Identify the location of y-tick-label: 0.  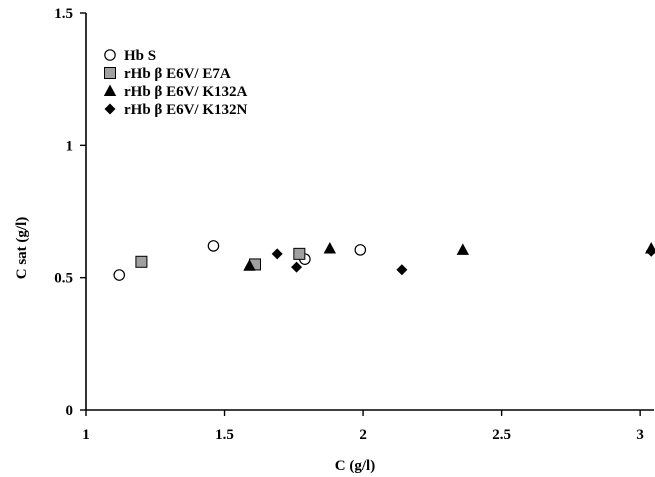
(70, 411).